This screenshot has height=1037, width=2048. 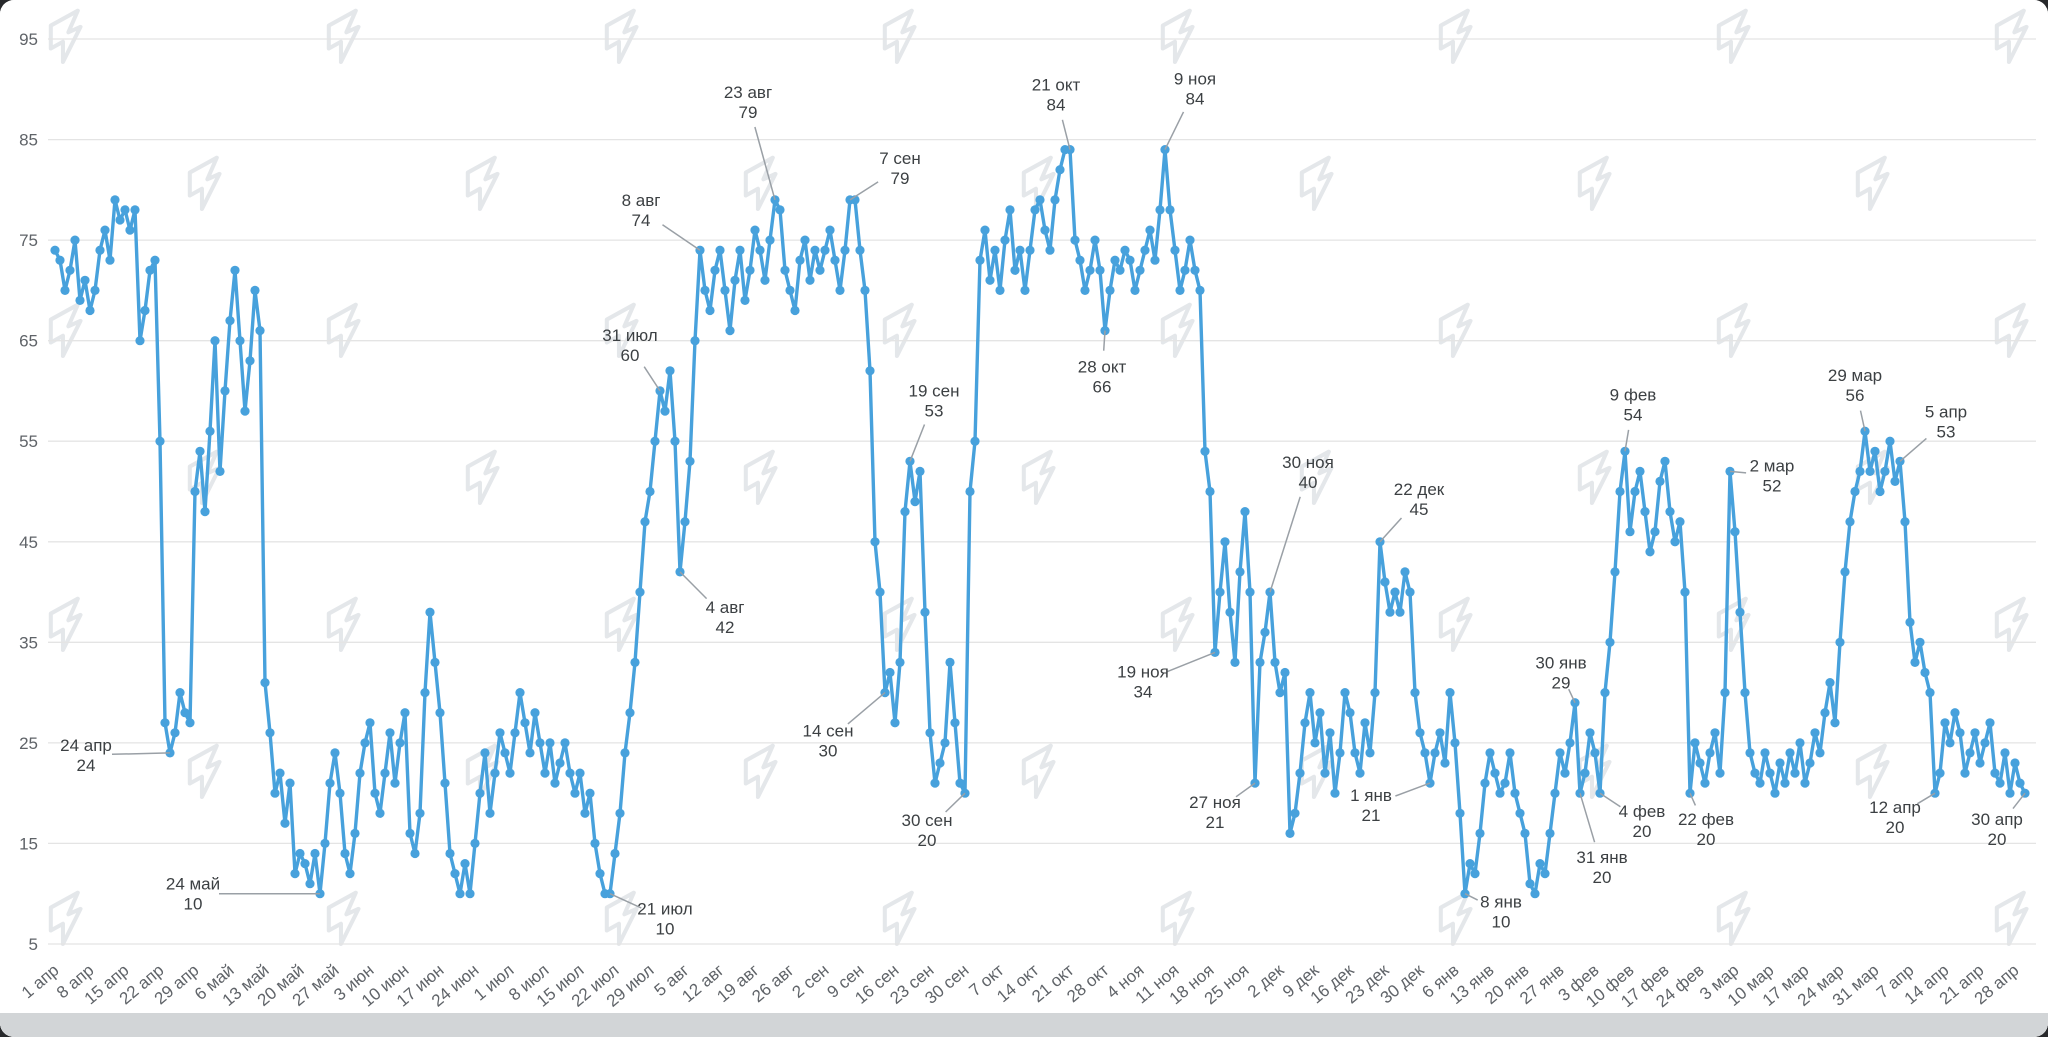 I want to click on annotation-date: 2 мар, so click(x=1772, y=465).